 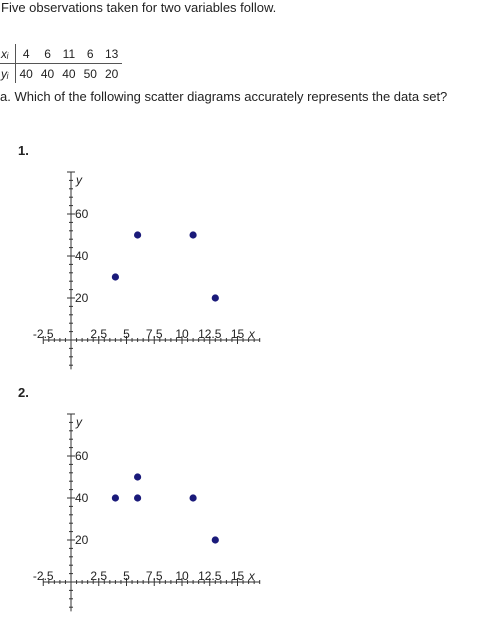 I want to click on x-row: xᵢ 4 6 11 6 13, so click(x=61, y=54).